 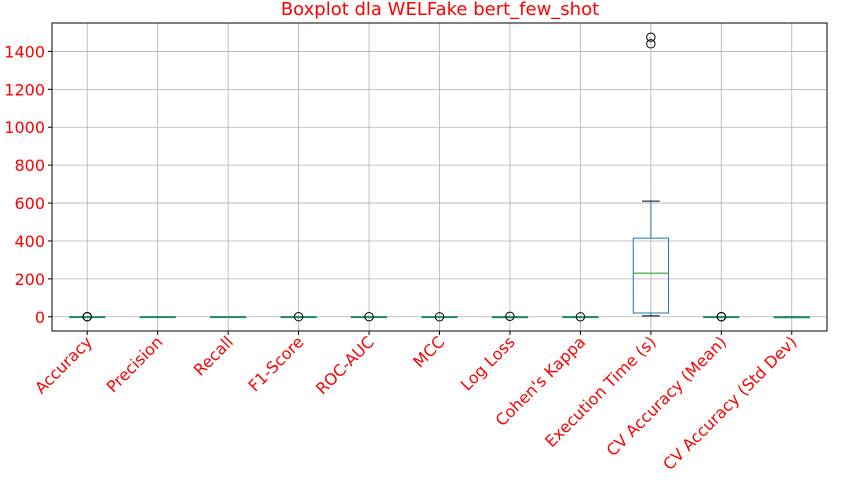 What do you see at coordinates (650, 275) in the screenshot?
I see `box-body` at bounding box center [650, 275].